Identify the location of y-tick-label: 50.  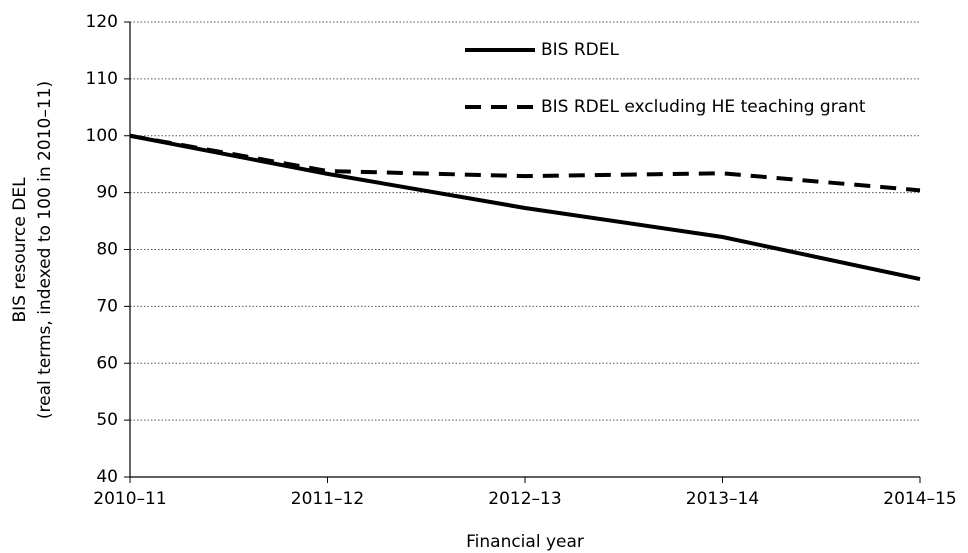
(107, 420).